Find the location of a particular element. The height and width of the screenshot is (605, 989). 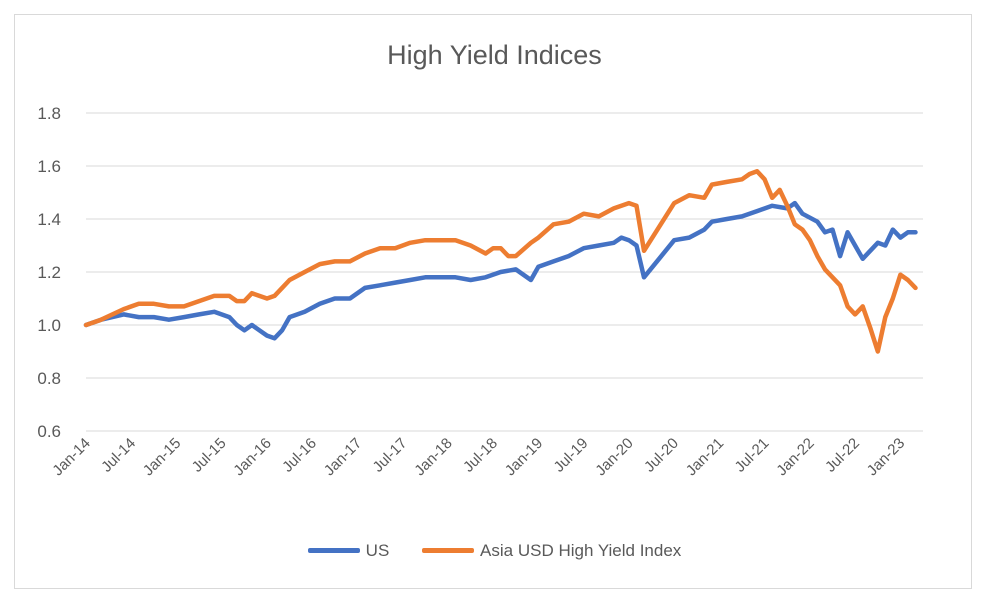

y-tick-label: 1.2 is located at coordinates (49, 272).